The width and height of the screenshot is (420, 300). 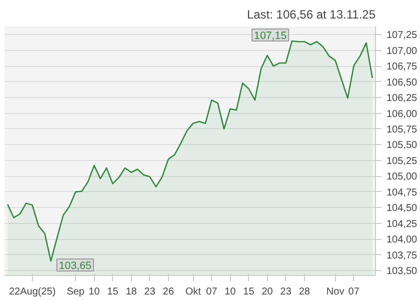 What do you see at coordinates (402, 208) in the screenshot?
I see `y-tick-label: 104,50` at bounding box center [402, 208].